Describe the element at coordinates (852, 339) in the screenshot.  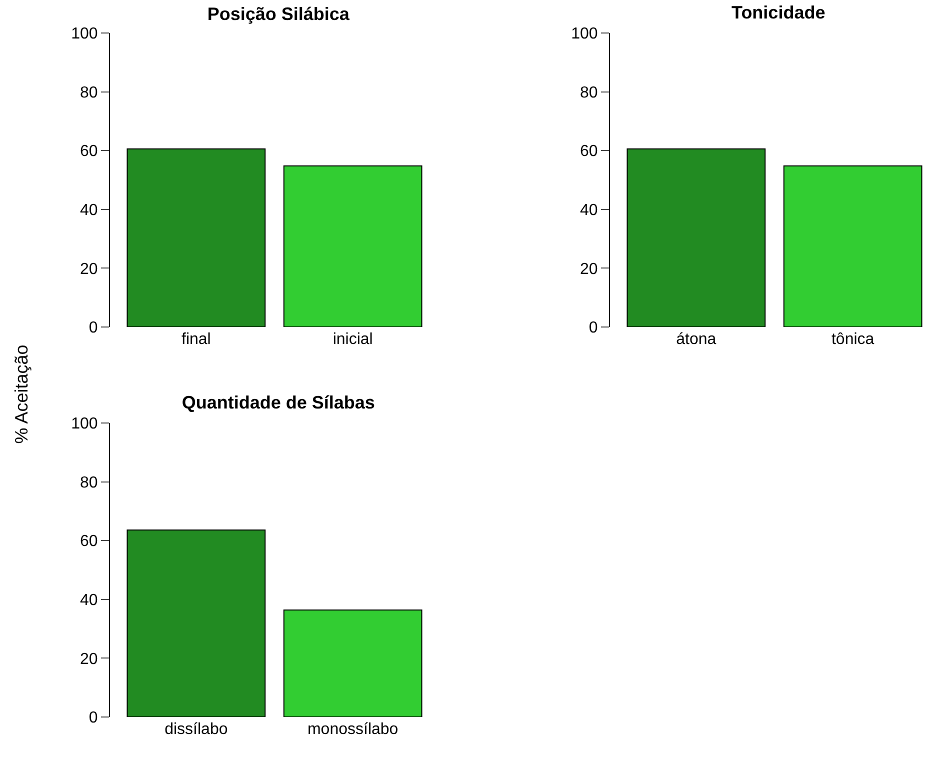
I see `x-tick-label: tônica` at that location.